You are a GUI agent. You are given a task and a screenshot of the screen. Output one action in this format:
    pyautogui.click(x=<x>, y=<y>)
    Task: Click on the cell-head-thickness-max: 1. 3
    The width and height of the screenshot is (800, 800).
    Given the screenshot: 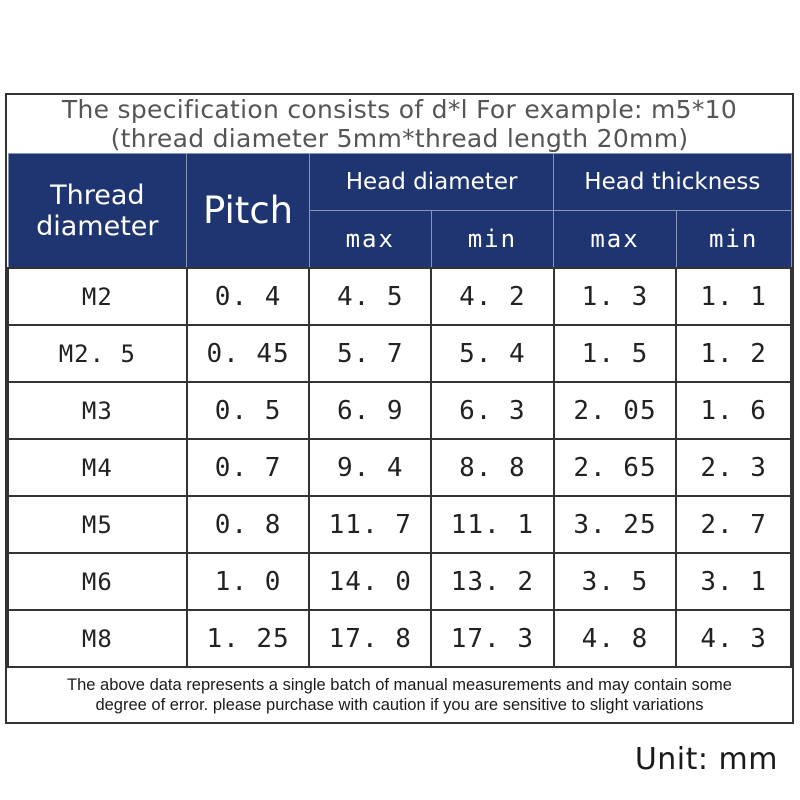 What is the action you would take?
    pyautogui.click(x=615, y=296)
    